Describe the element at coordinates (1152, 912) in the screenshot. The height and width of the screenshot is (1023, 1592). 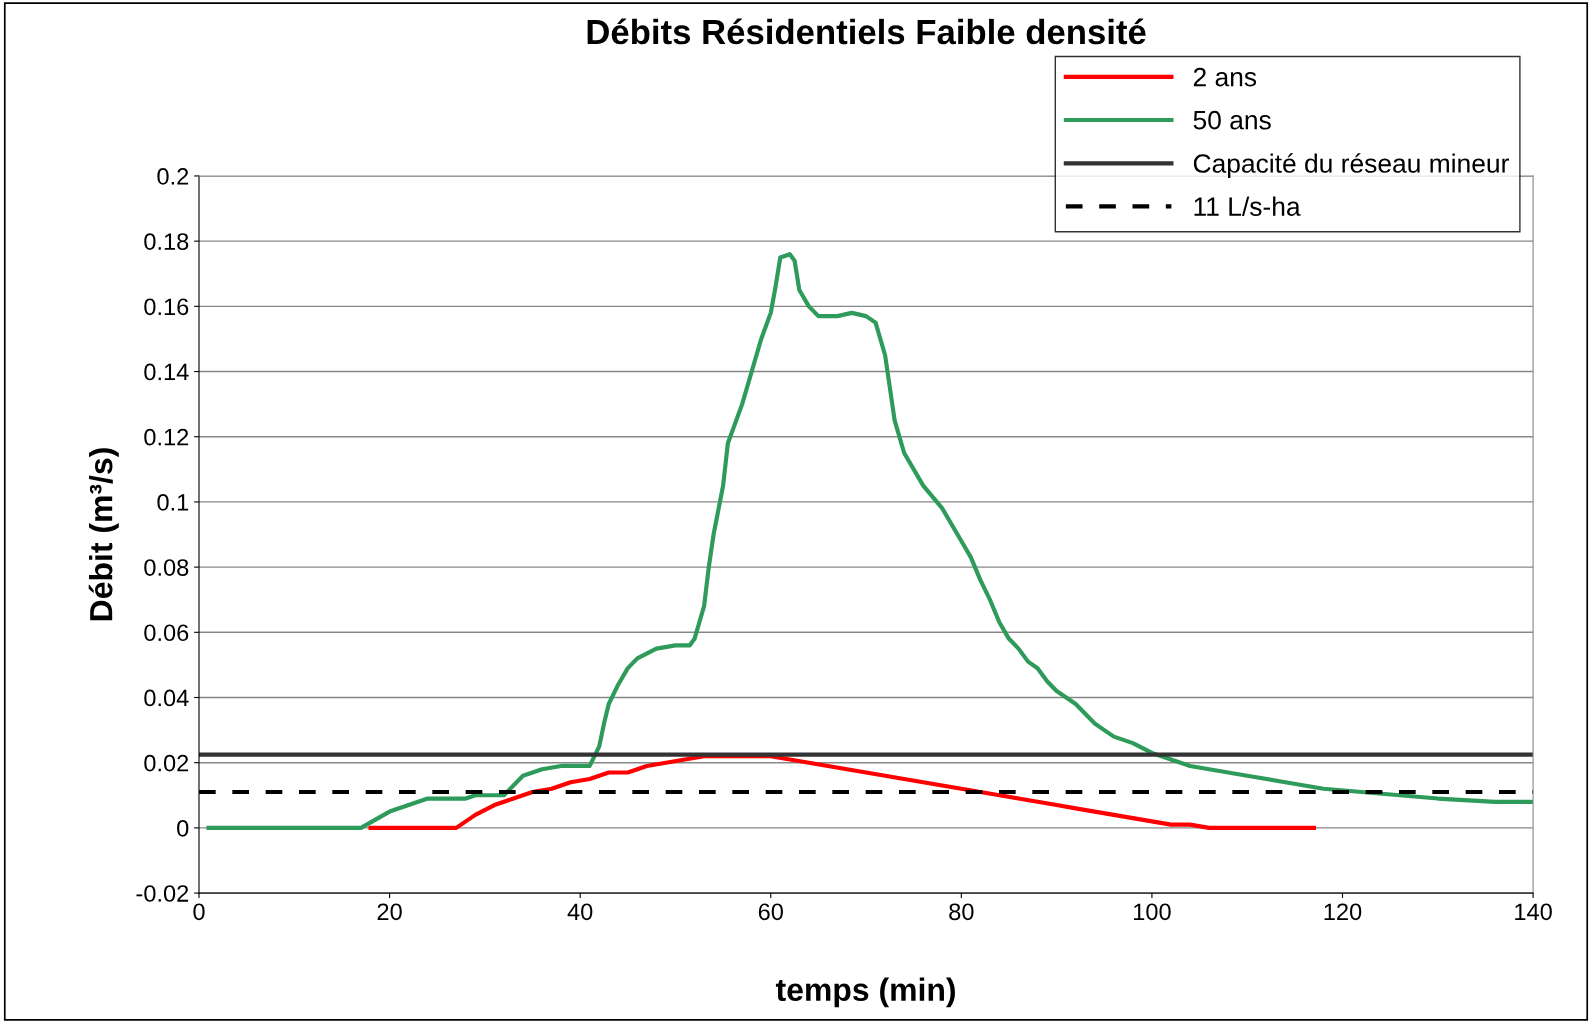
I see `x-tick-label: 100` at that location.